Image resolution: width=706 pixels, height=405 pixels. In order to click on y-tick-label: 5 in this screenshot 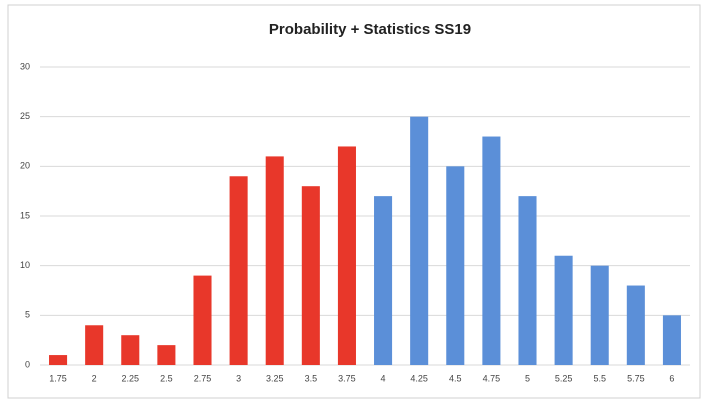, I will do `click(27, 315)`.